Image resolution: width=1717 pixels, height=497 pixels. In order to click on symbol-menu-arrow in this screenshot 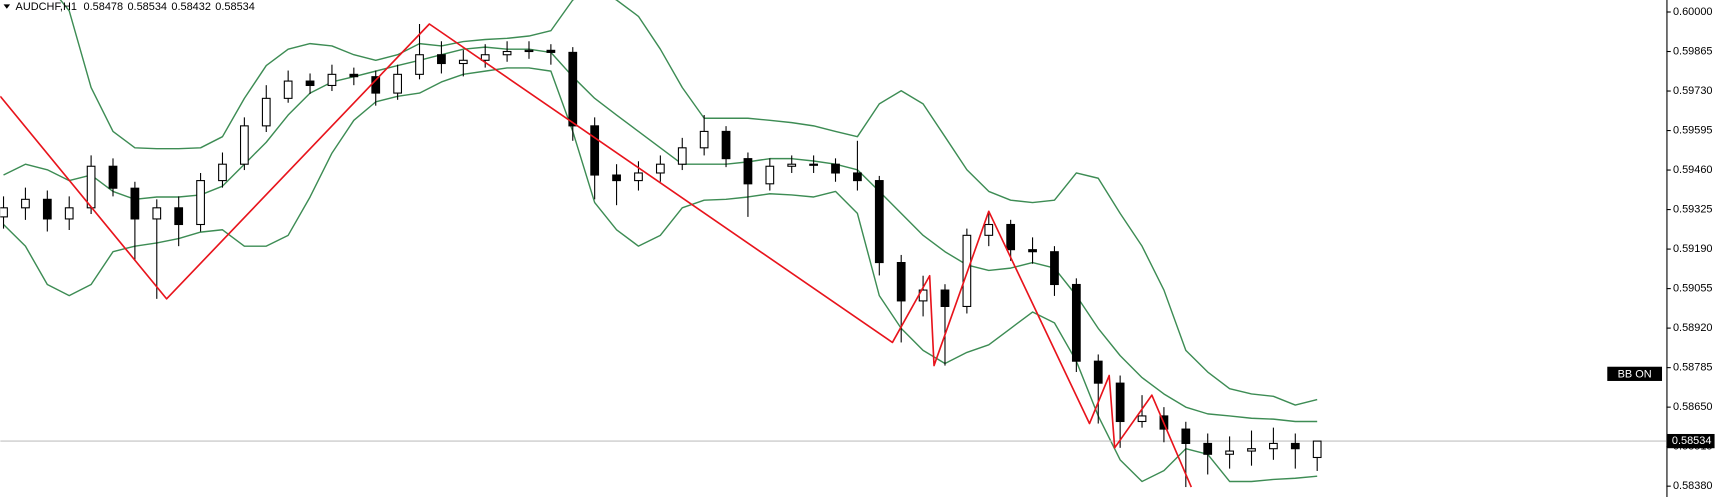, I will do `click(7, 6)`.